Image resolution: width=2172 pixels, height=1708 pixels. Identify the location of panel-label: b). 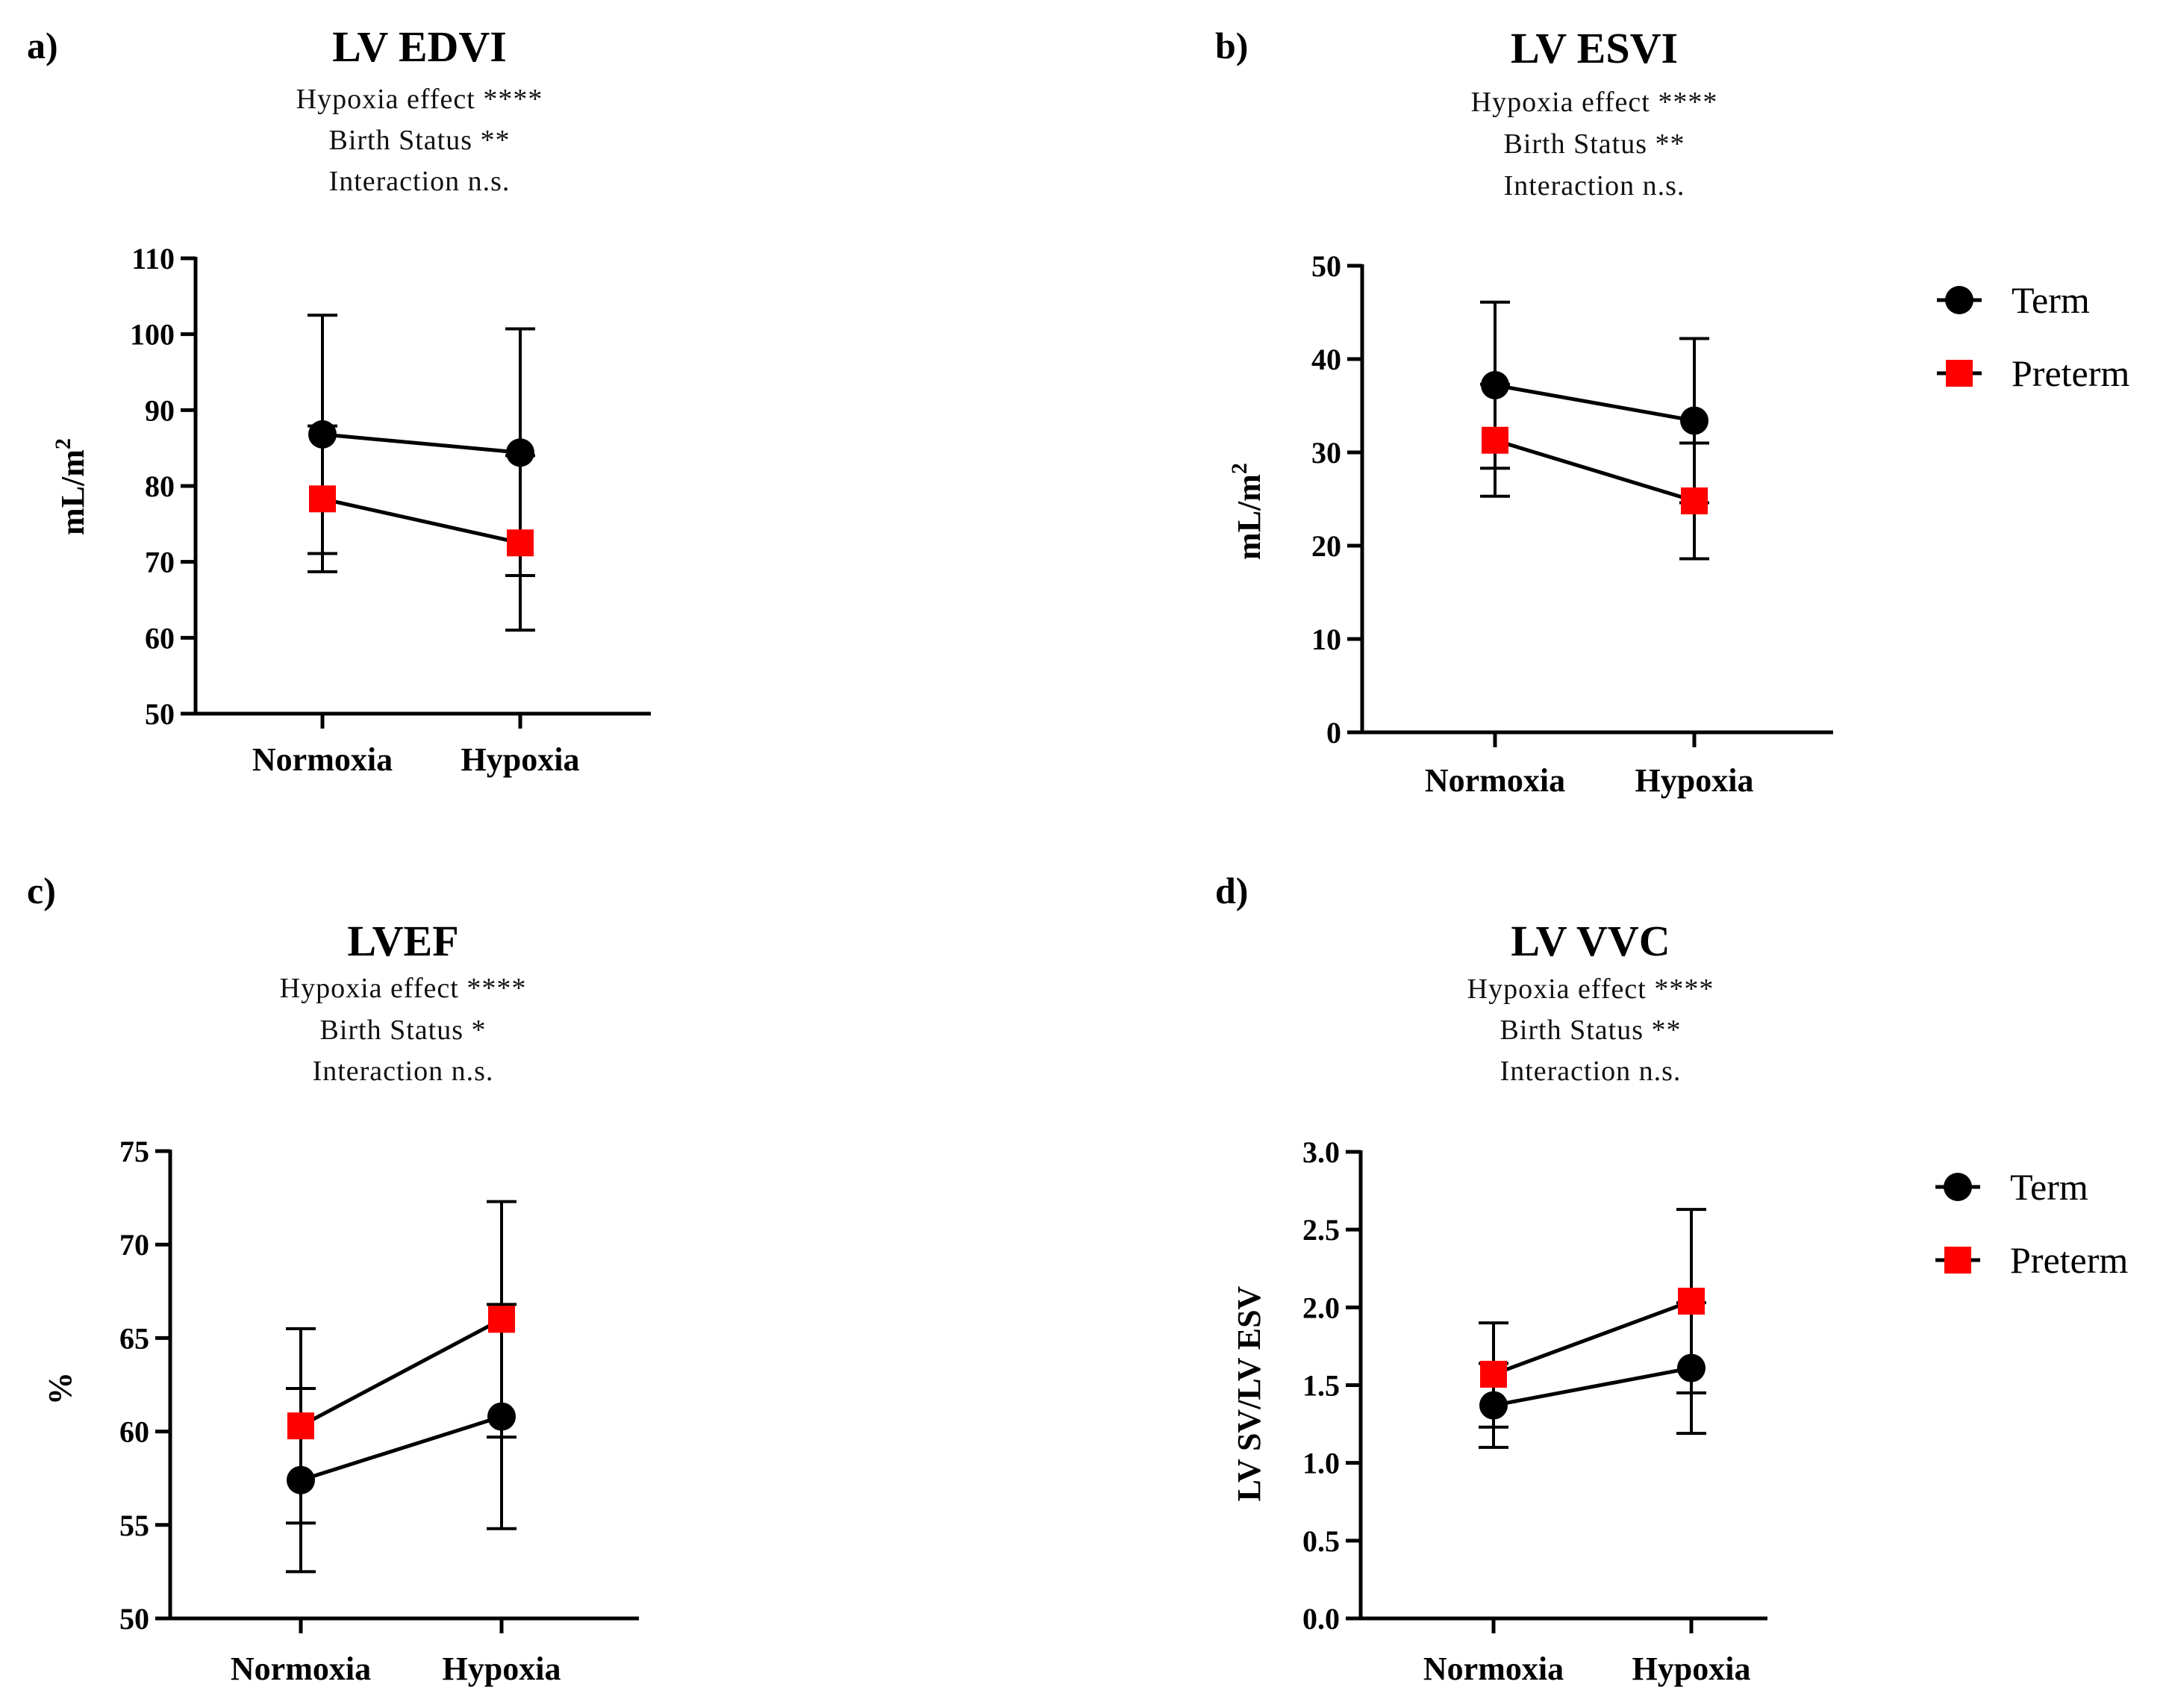
(1232, 45).